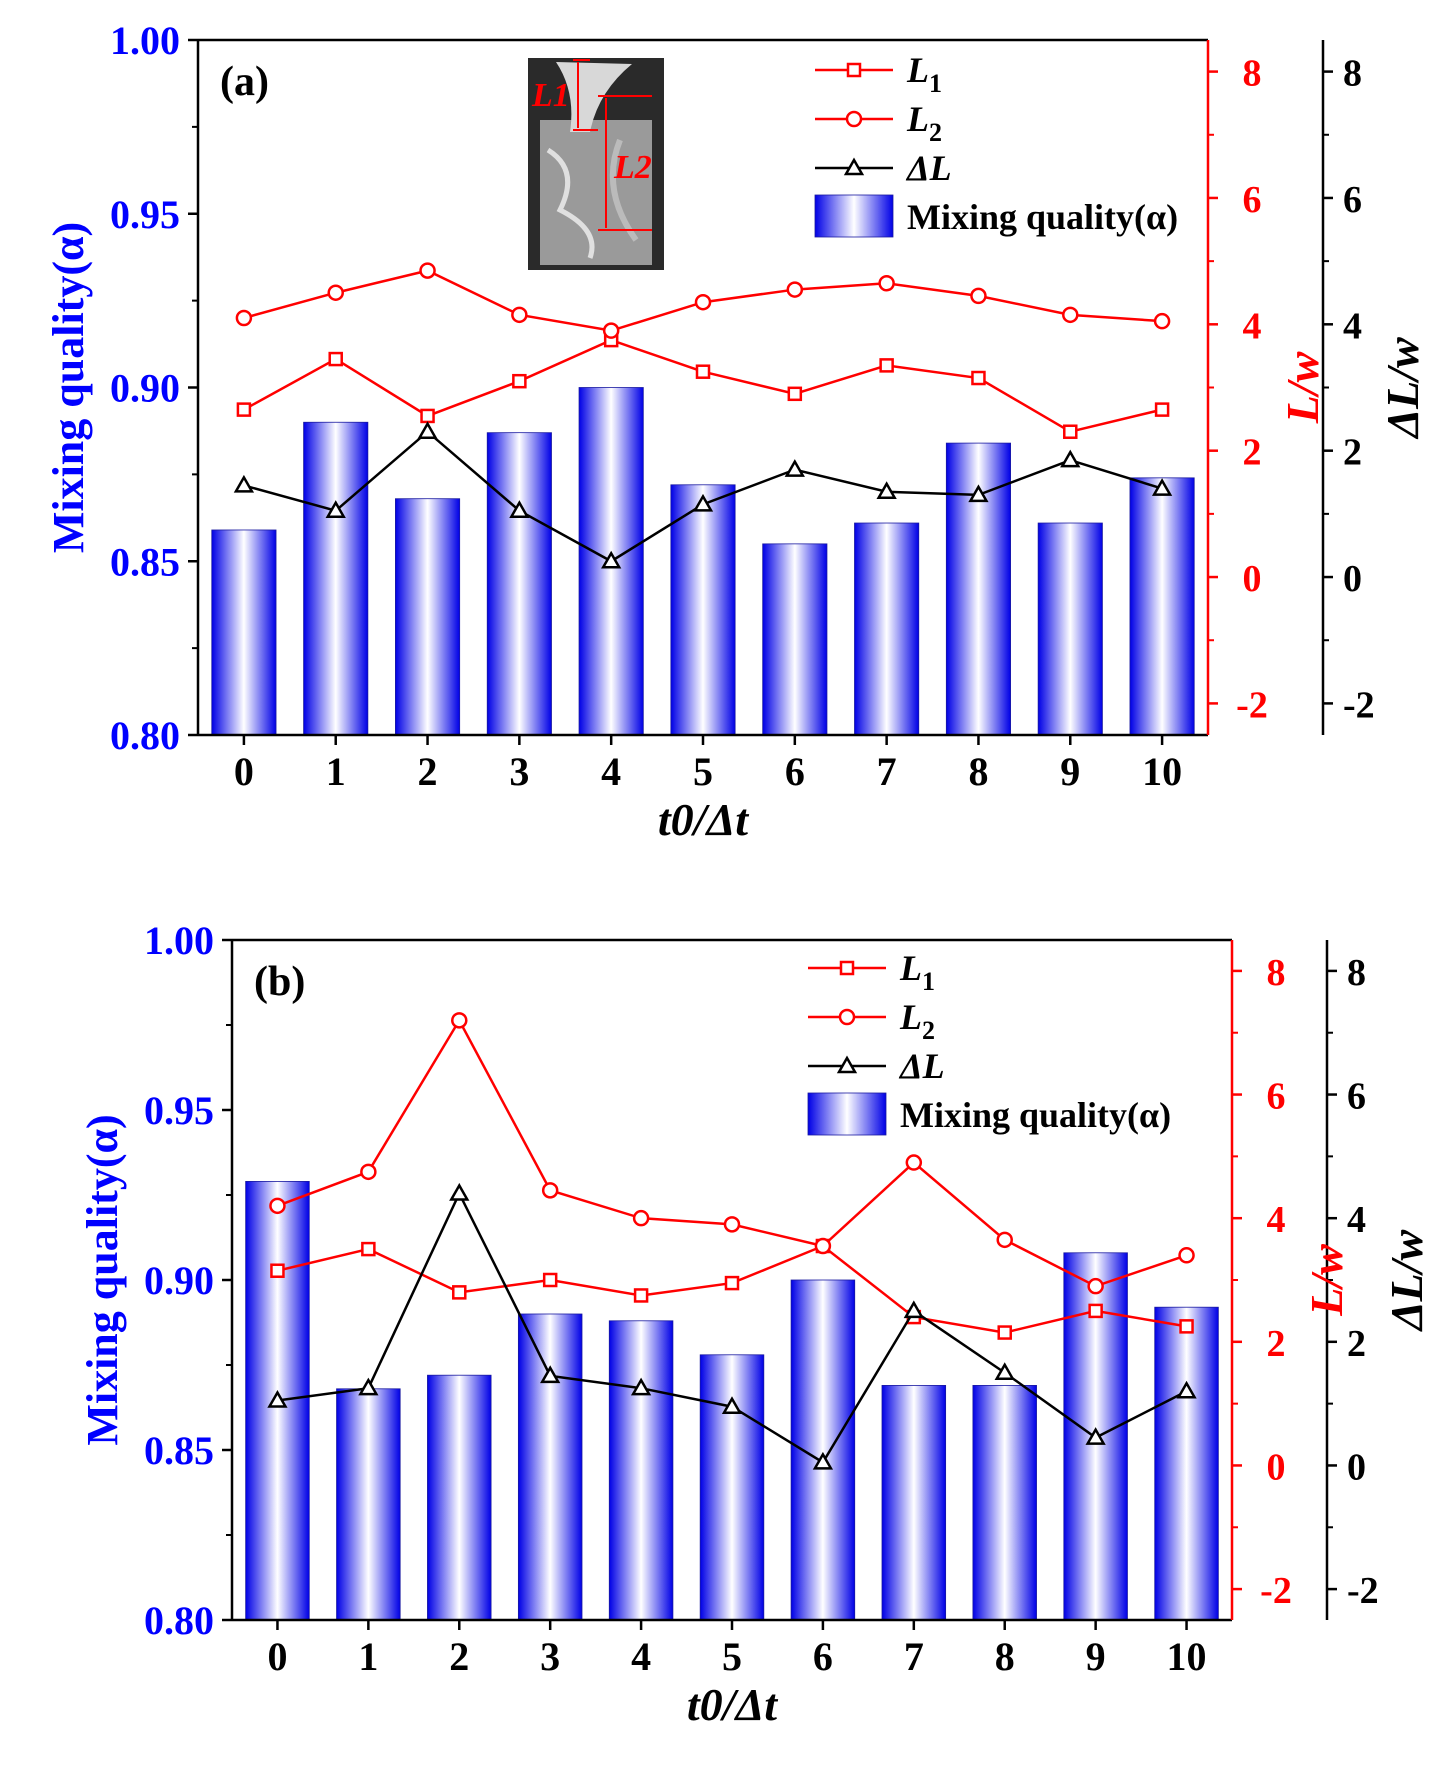  I want to click on legend-label-l2: L2, so click(924, 123).